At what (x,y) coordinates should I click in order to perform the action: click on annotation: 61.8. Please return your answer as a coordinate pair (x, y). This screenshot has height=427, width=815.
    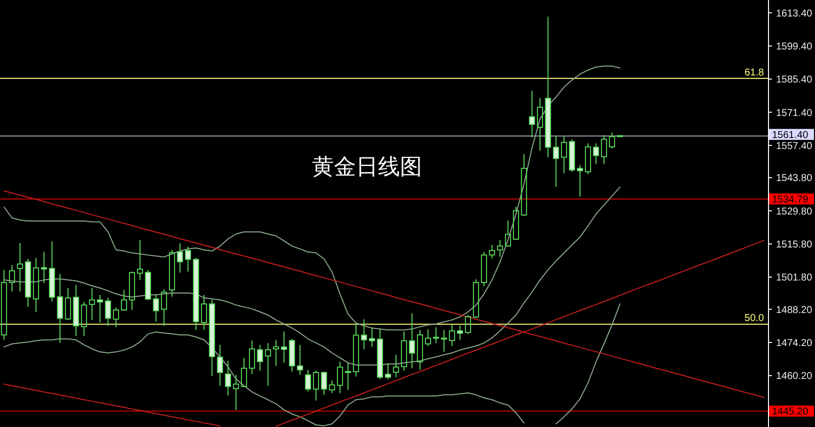
    Looking at the image, I should click on (754, 72).